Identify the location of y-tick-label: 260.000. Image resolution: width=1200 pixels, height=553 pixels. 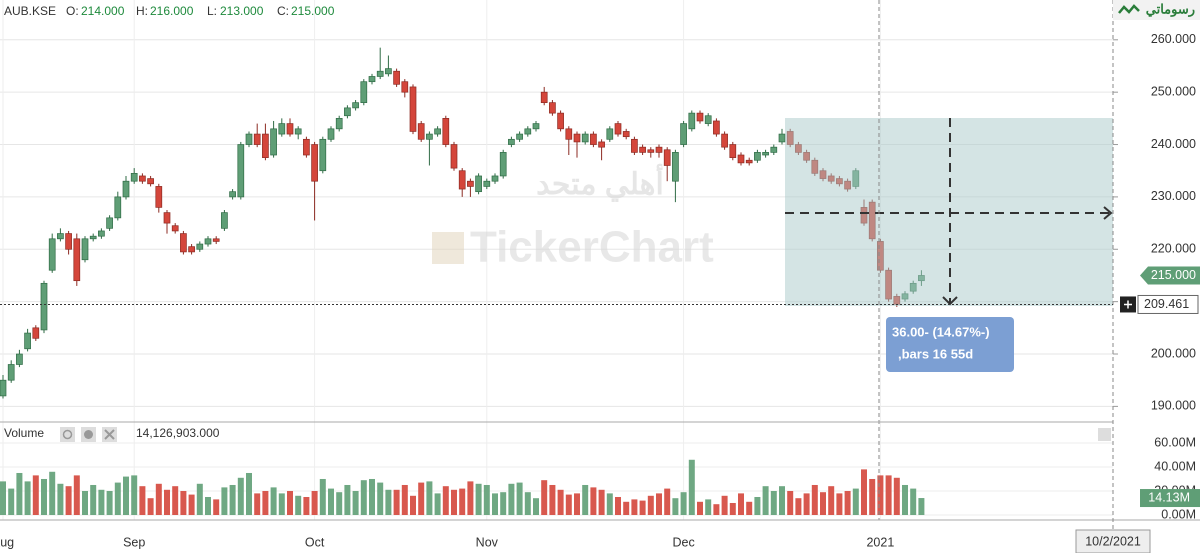
(1173, 39).